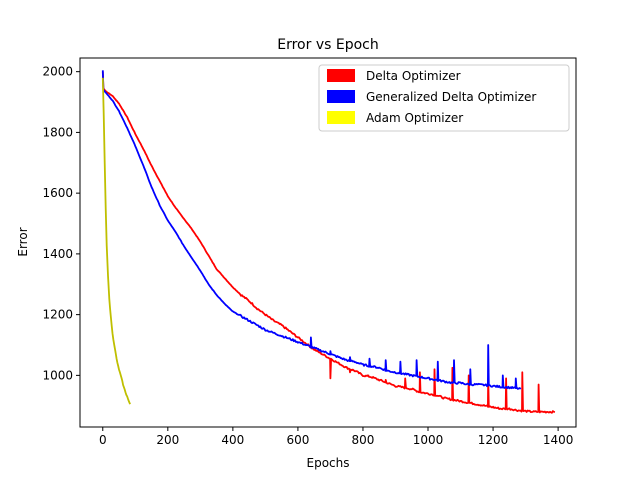  What do you see at coordinates (232, 440) in the screenshot?
I see `x-tick-label: 400` at bounding box center [232, 440].